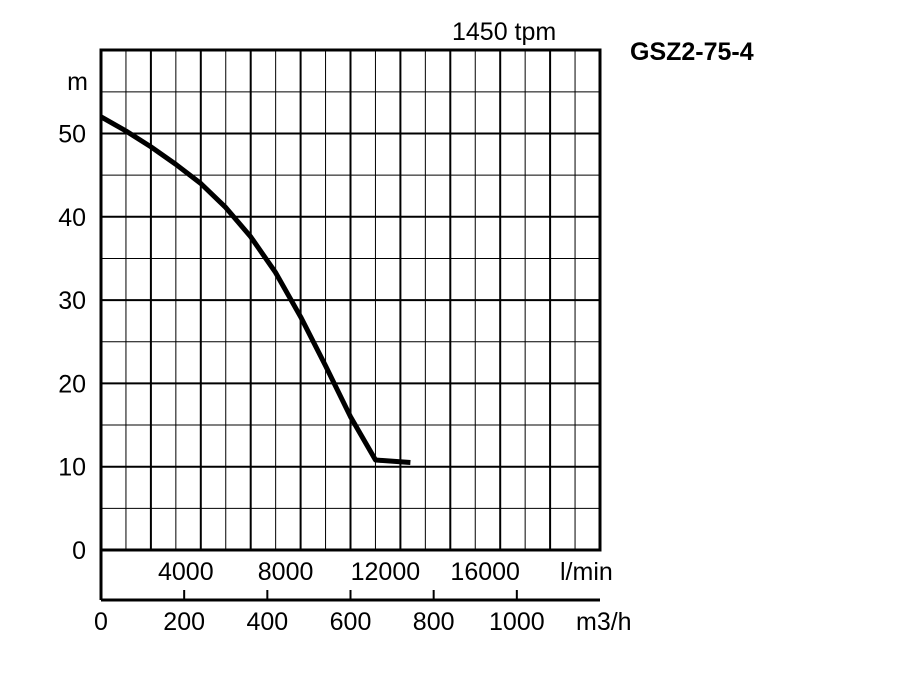 This screenshot has height=700, width=900. Describe the element at coordinates (77, 82) in the screenshot. I see `y-axis-label: m` at that location.